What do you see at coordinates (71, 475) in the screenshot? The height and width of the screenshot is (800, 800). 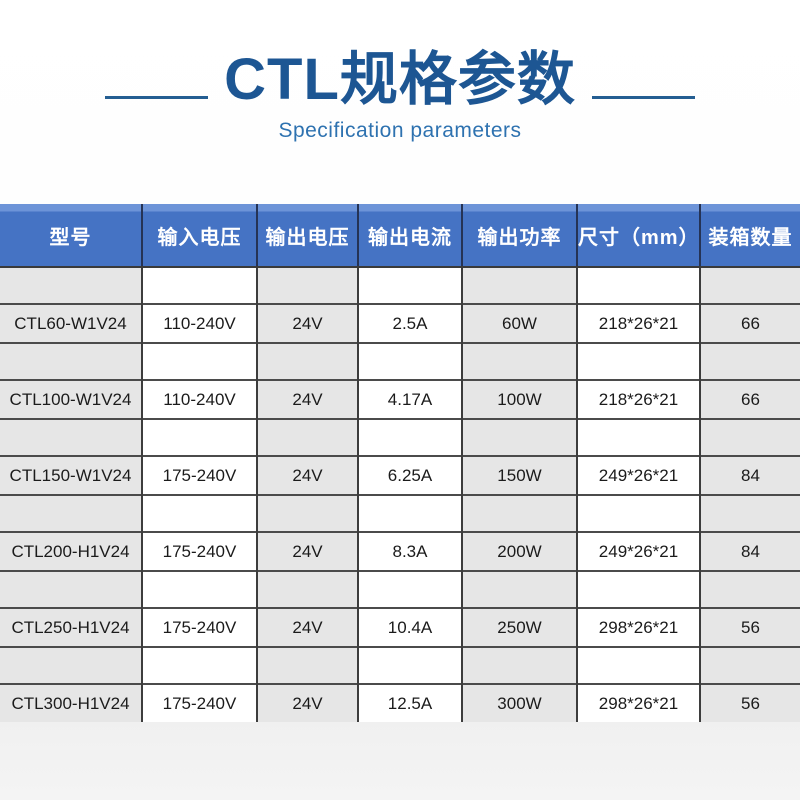 I see `table-cell-model: CTL150-W1V24` at bounding box center [71, 475].